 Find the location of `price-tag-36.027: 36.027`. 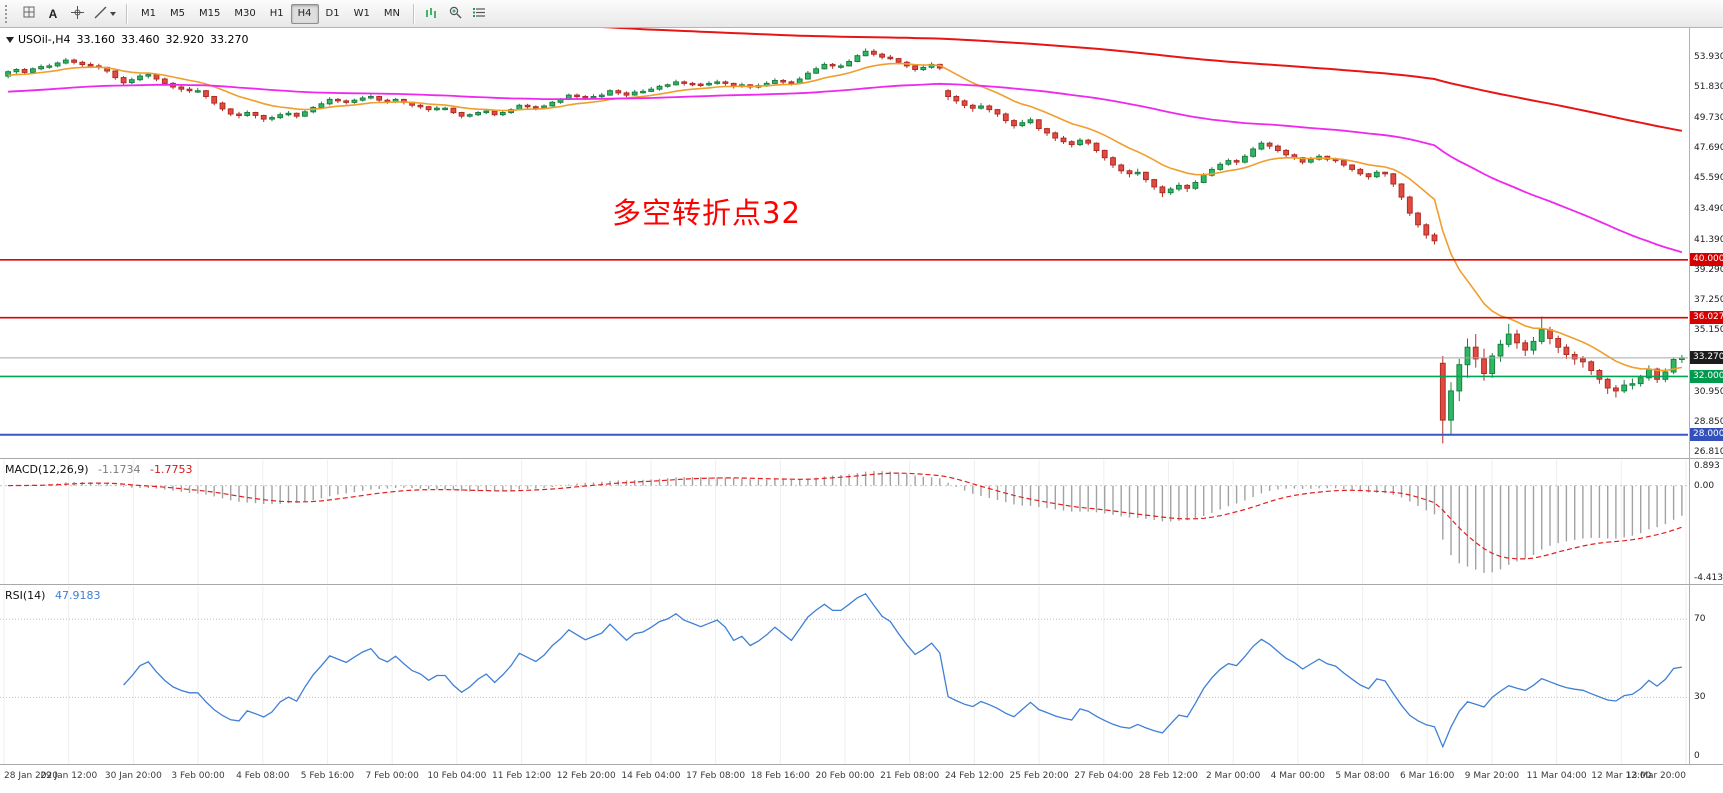

price-tag-36.027: 36.027 is located at coordinates (1706, 317).